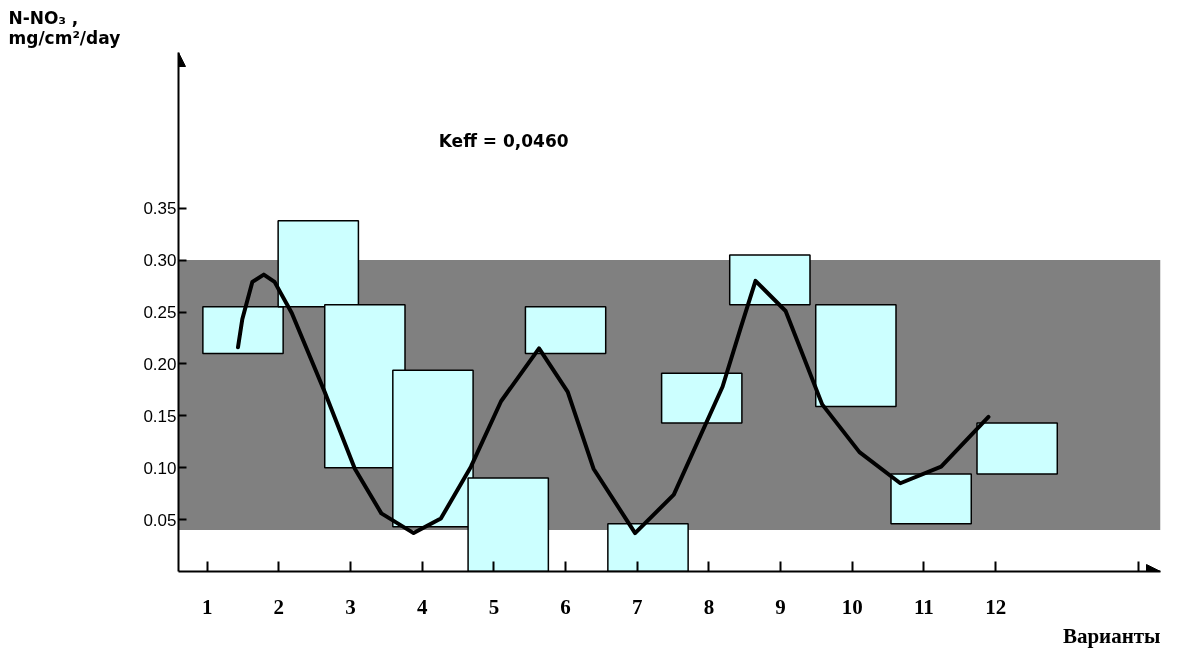 The width and height of the screenshot is (1181, 652). I want to click on y-axis-title: N-NO₃ , mg/cm²/day, so click(64, 27).